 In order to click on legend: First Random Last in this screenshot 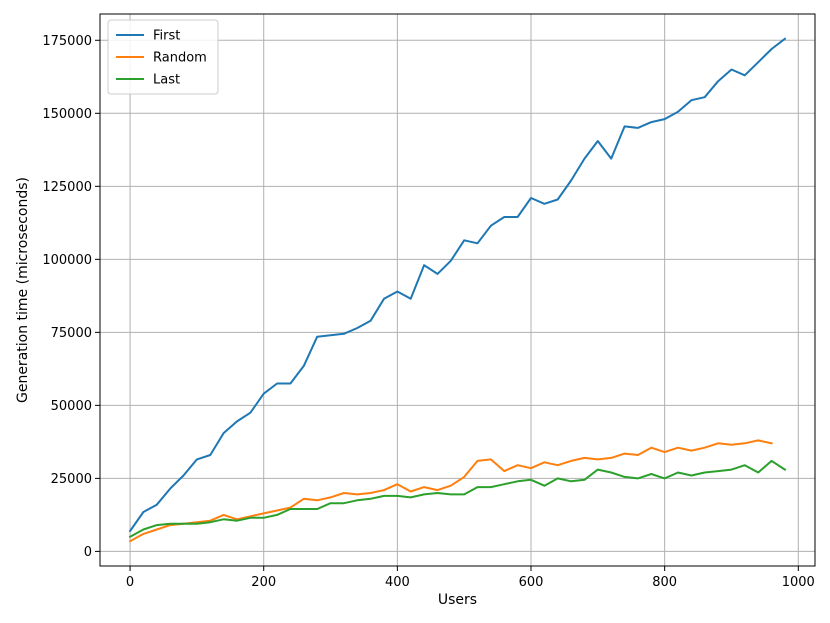, I will do `click(163, 57)`.